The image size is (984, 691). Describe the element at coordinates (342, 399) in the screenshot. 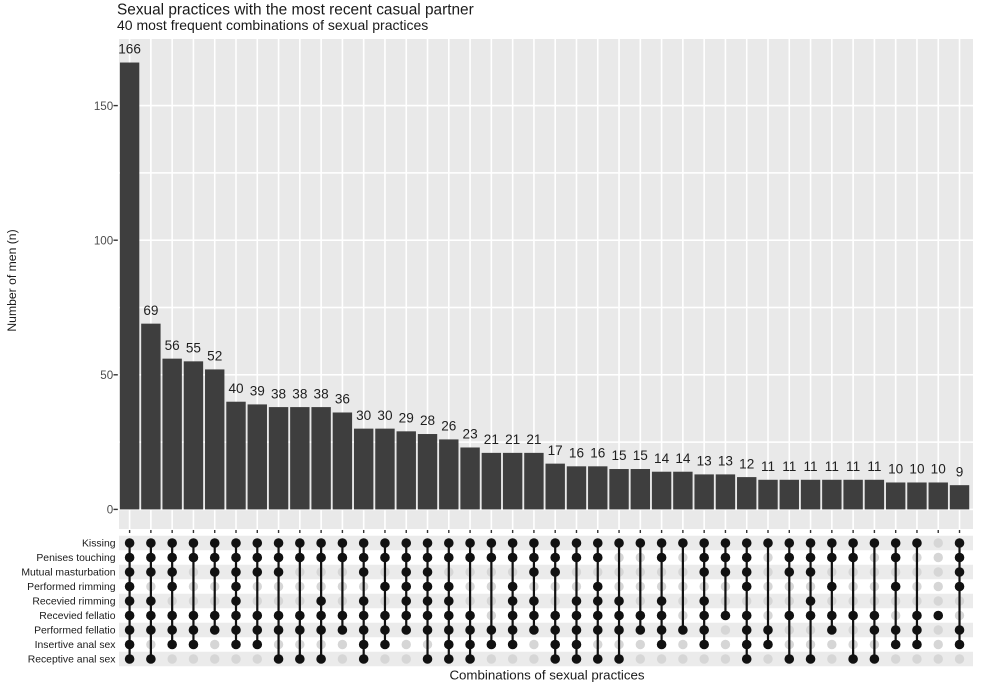

I see `svg-text: 36` at that location.